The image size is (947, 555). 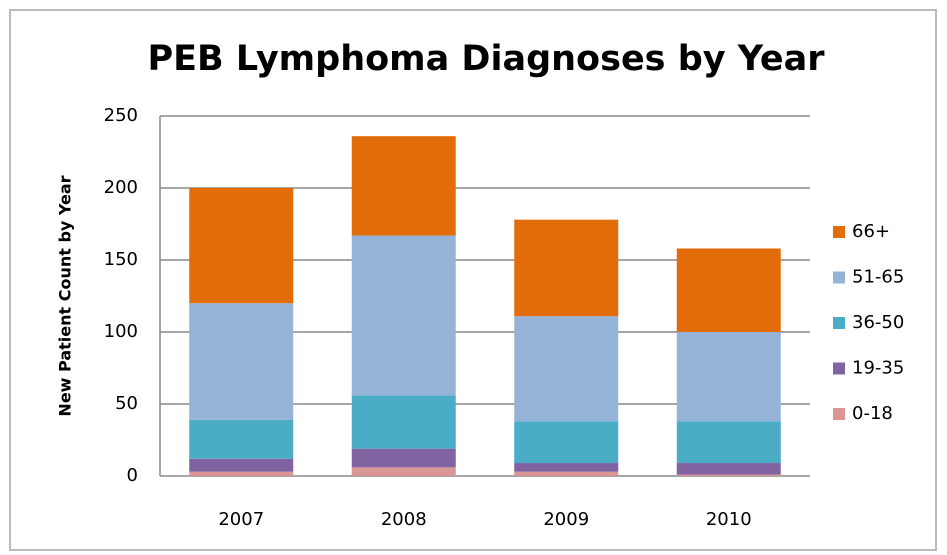 What do you see at coordinates (65, 295) in the screenshot?
I see `y-axis-label: New Patient Count by Year` at bounding box center [65, 295].